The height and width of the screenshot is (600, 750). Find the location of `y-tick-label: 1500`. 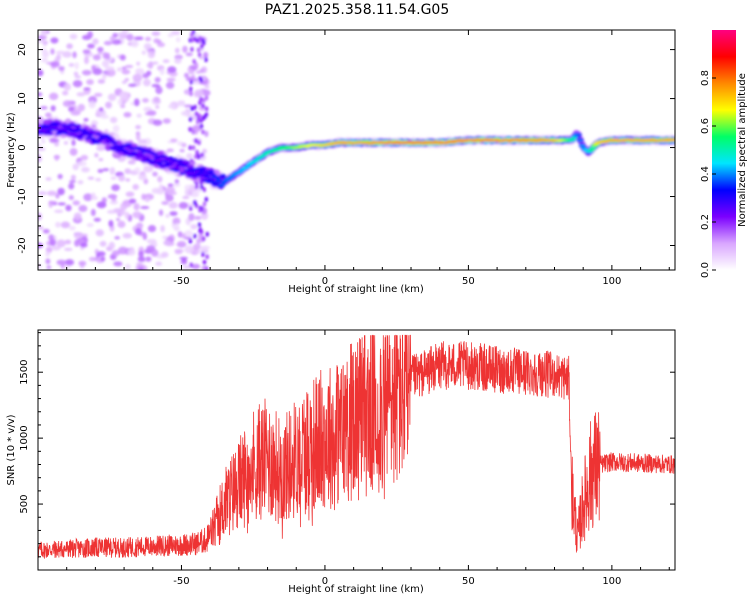

y-tick-label: 1500 is located at coordinates (24, 371).